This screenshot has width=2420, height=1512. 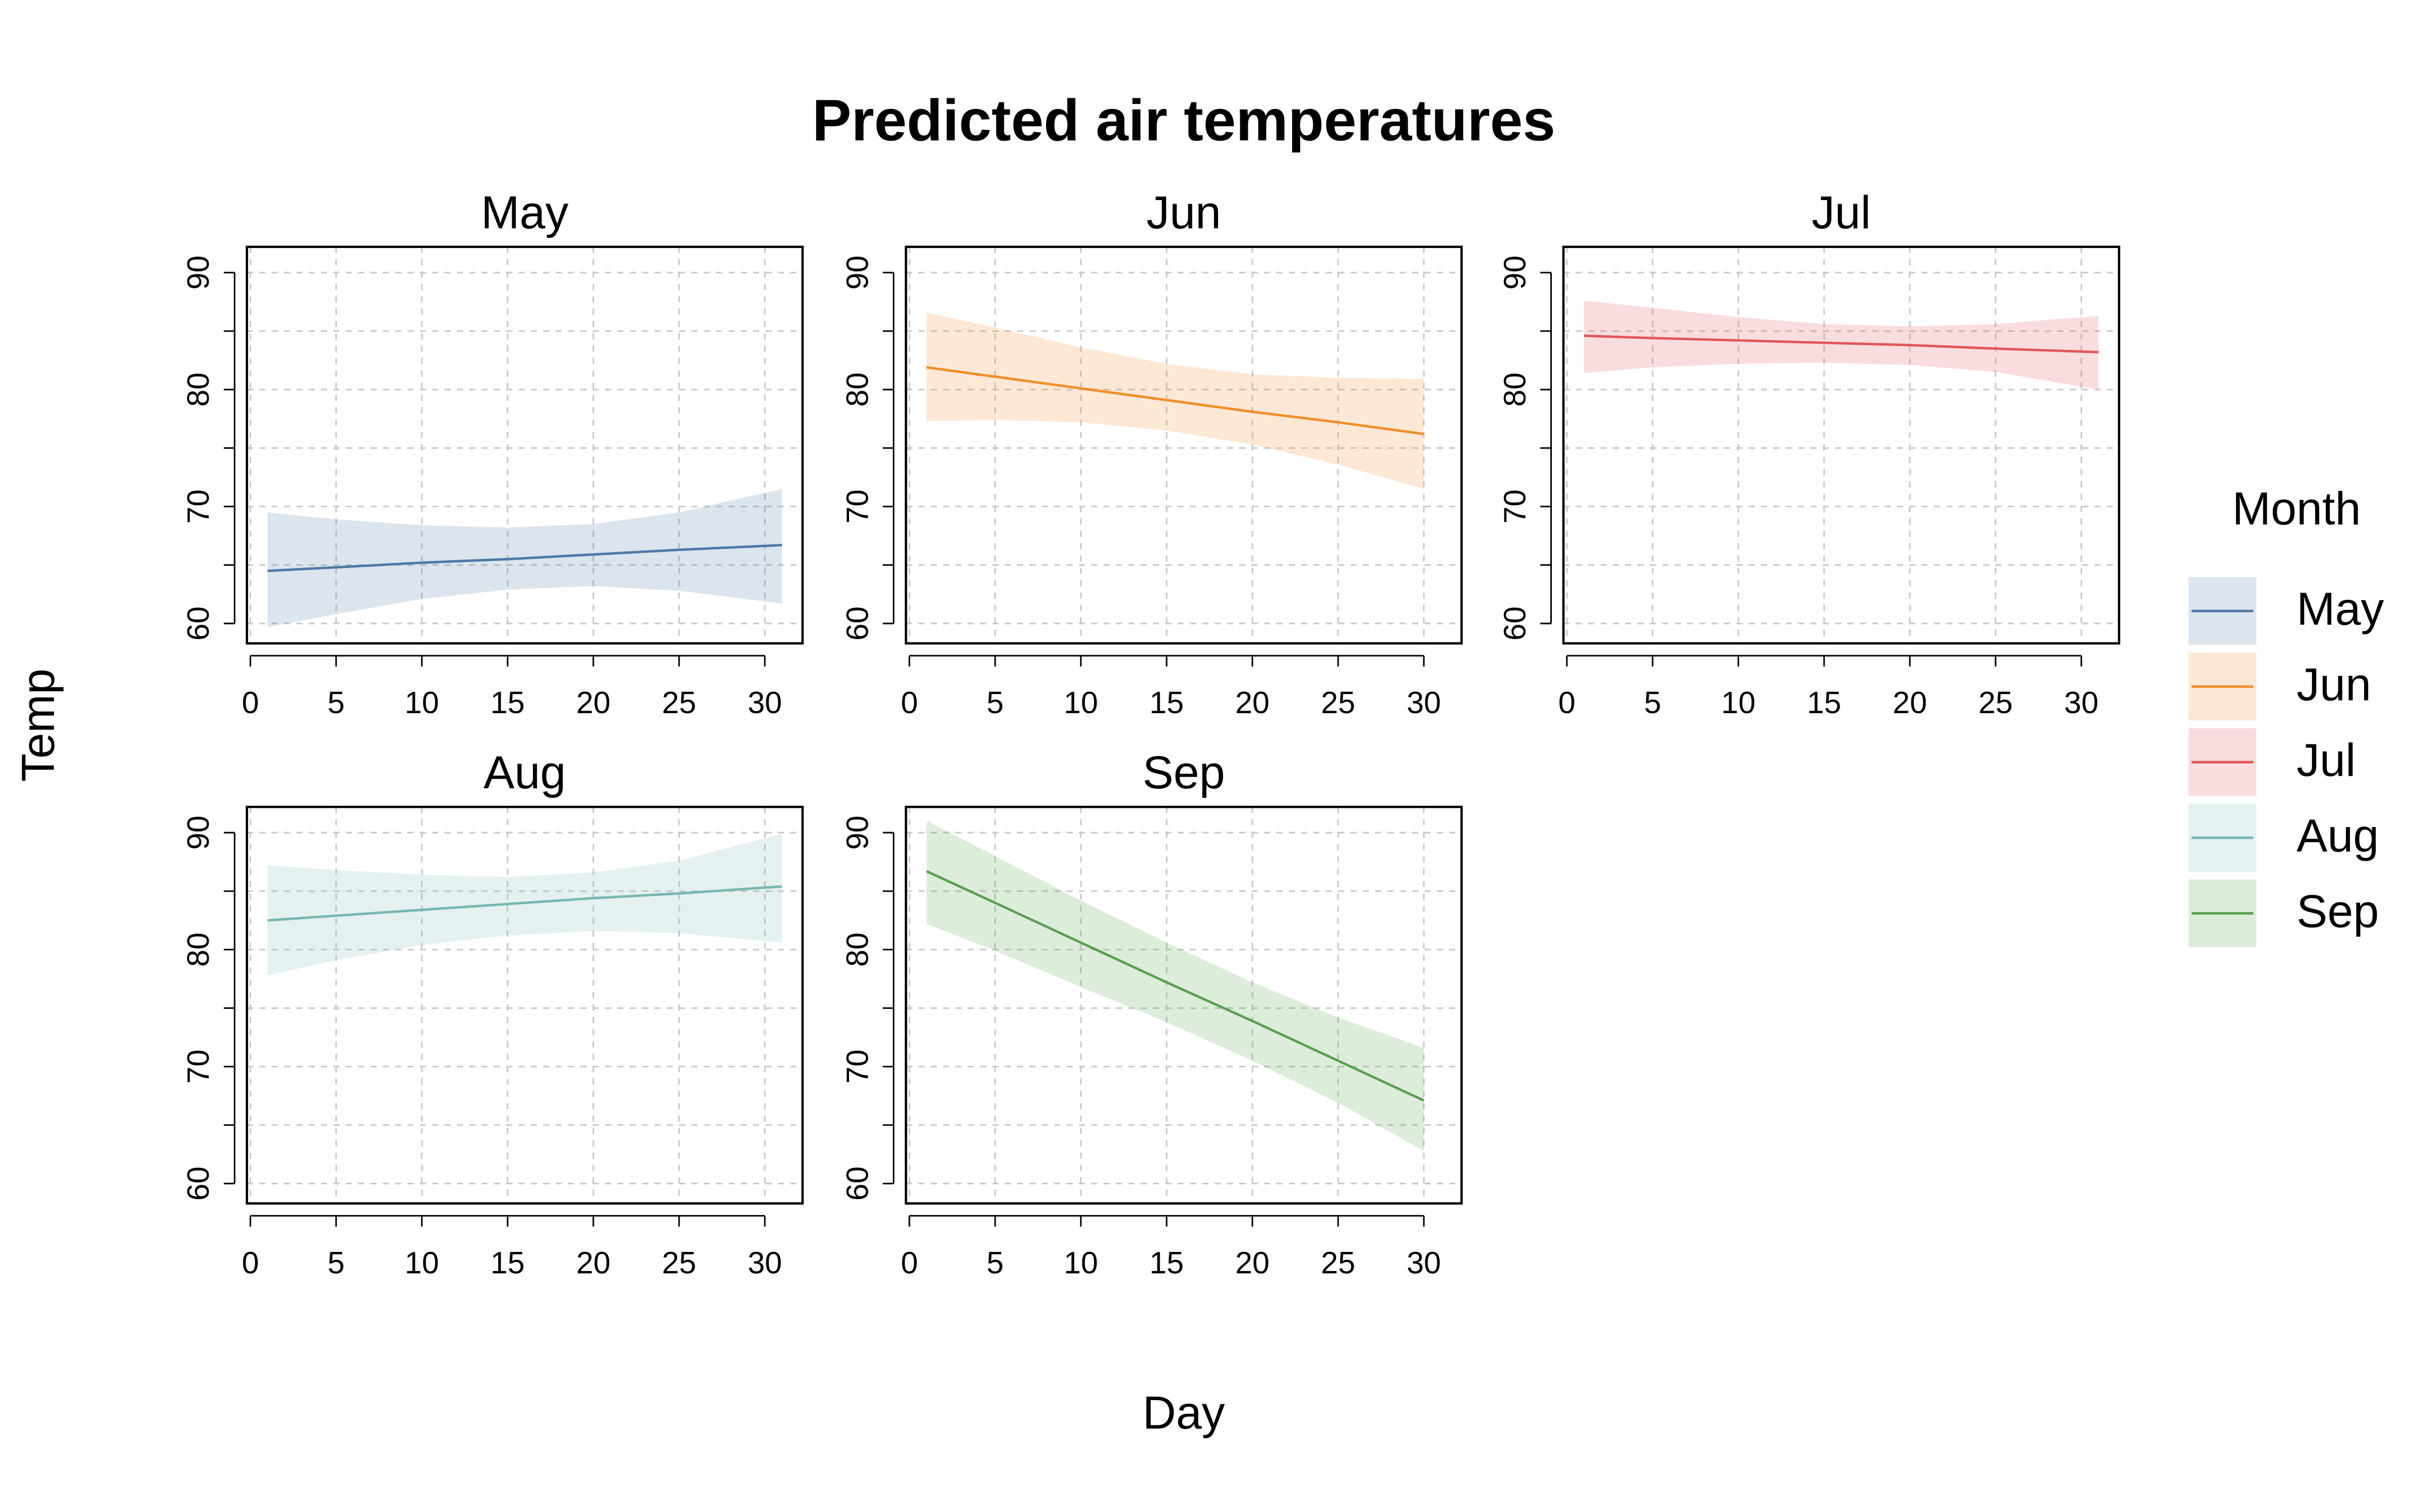 What do you see at coordinates (1840, 213) in the screenshot?
I see `panel-title: Jul` at bounding box center [1840, 213].